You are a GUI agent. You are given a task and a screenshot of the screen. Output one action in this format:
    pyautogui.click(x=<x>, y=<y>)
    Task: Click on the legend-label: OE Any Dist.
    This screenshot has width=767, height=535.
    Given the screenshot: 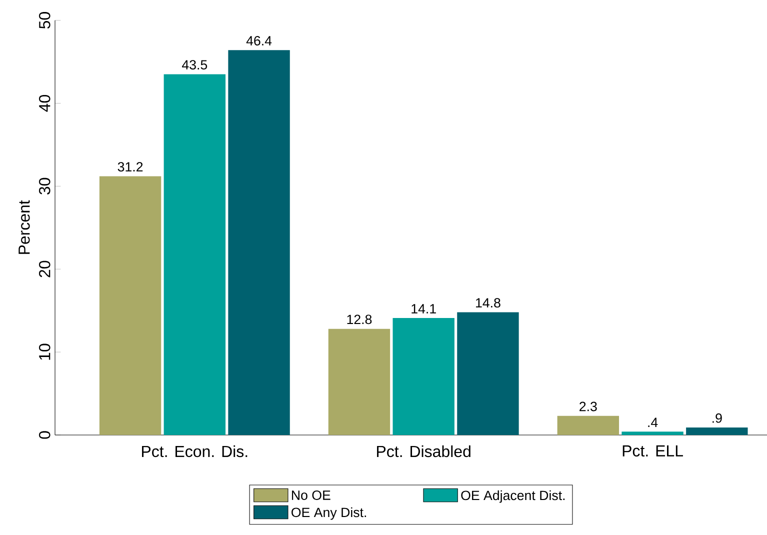 What is the action you would take?
    pyautogui.click(x=329, y=513)
    